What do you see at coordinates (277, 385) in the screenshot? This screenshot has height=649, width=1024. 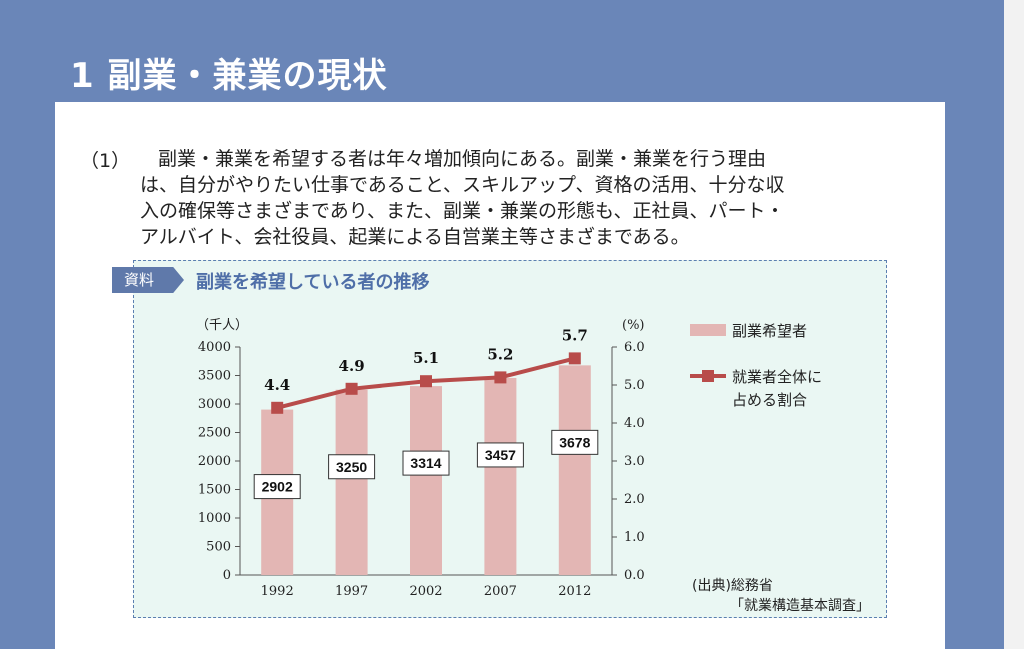 I see `ratio-value-label: 4.4` at bounding box center [277, 385].